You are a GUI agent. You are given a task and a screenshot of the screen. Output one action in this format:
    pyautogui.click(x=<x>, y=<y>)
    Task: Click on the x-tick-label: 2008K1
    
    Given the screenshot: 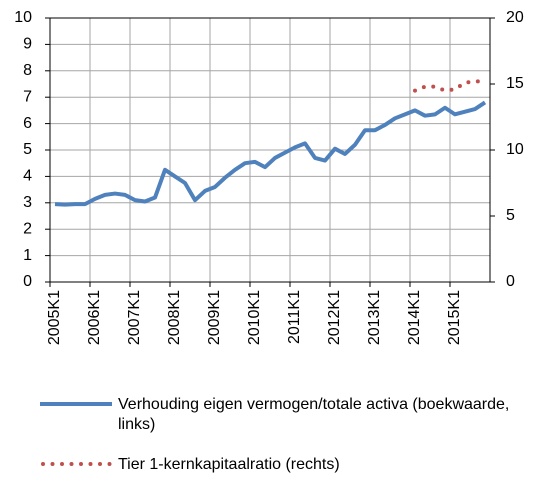 What is the action you would take?
    pyautogui.click(x=174, y=317)
    